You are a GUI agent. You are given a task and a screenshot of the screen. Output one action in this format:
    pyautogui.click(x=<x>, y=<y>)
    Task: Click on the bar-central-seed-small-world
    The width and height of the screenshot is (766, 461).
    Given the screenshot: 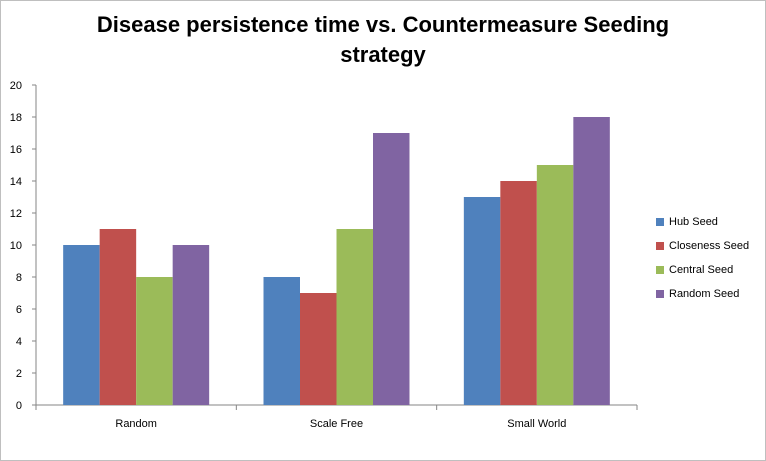 What is the action you would take?
    pyautogui.click(x=555, y=285)
    